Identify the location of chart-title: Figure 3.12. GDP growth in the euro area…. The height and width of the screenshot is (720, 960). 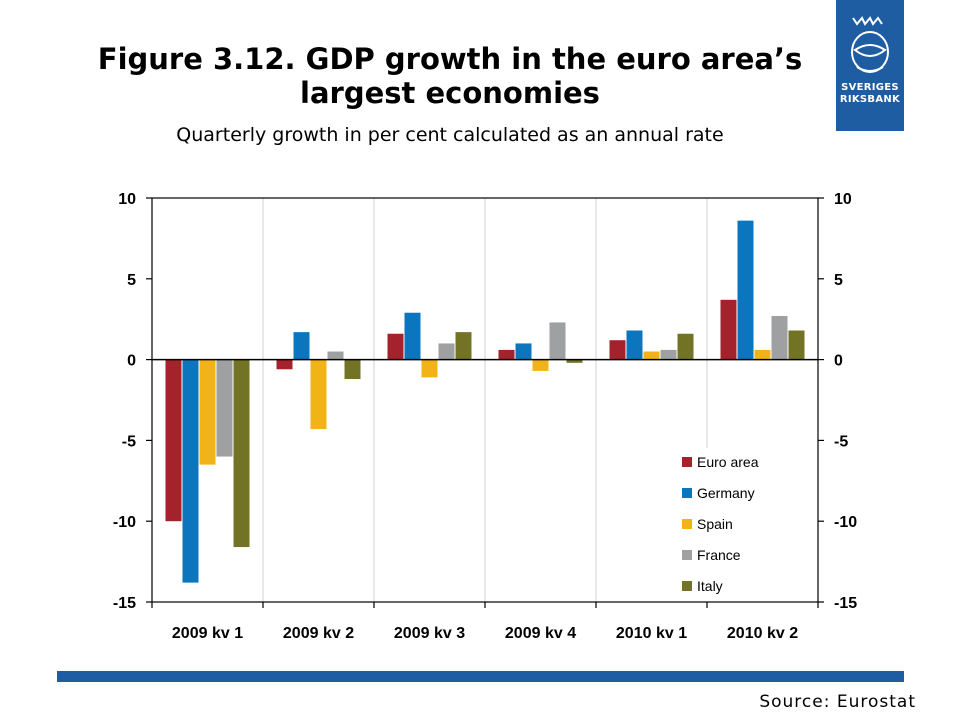
(450, 76).